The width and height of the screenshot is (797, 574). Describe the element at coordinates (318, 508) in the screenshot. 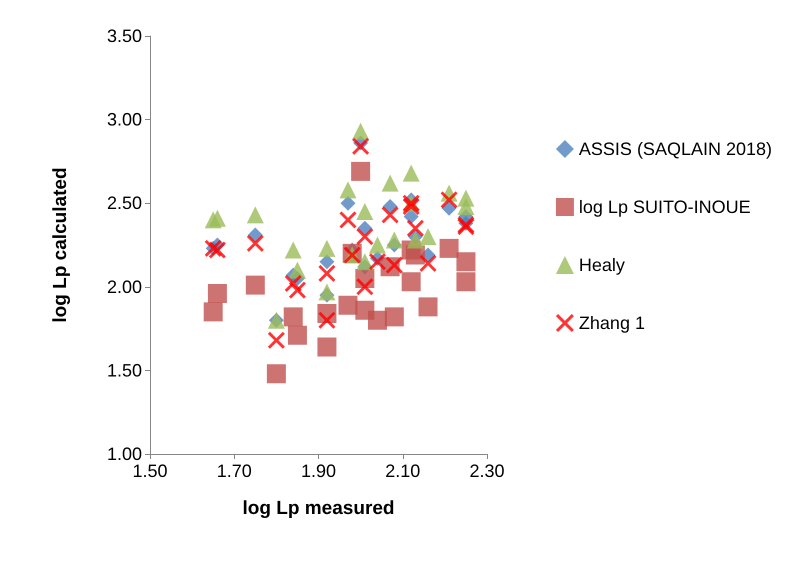

I see `x-axis-title: log Lp measured` at that location.